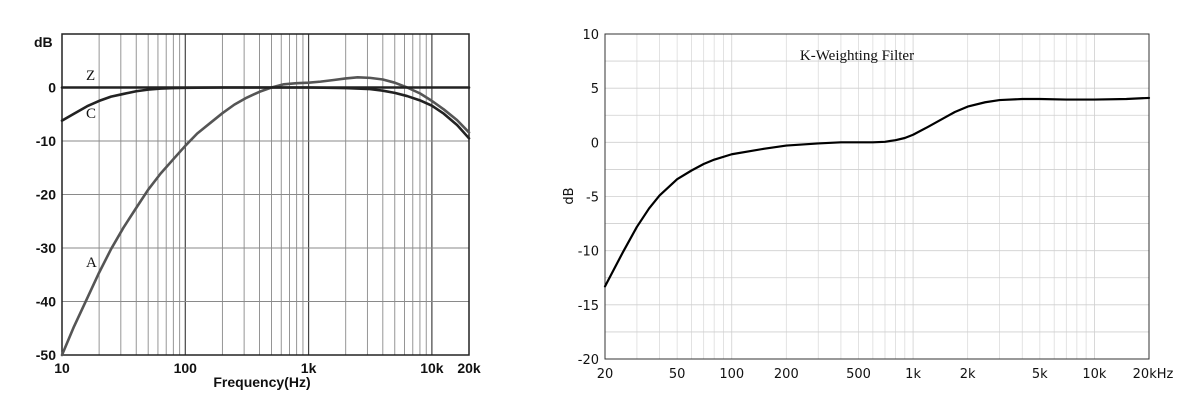  I want to click on series-label-z: Z, so click(90, 76).